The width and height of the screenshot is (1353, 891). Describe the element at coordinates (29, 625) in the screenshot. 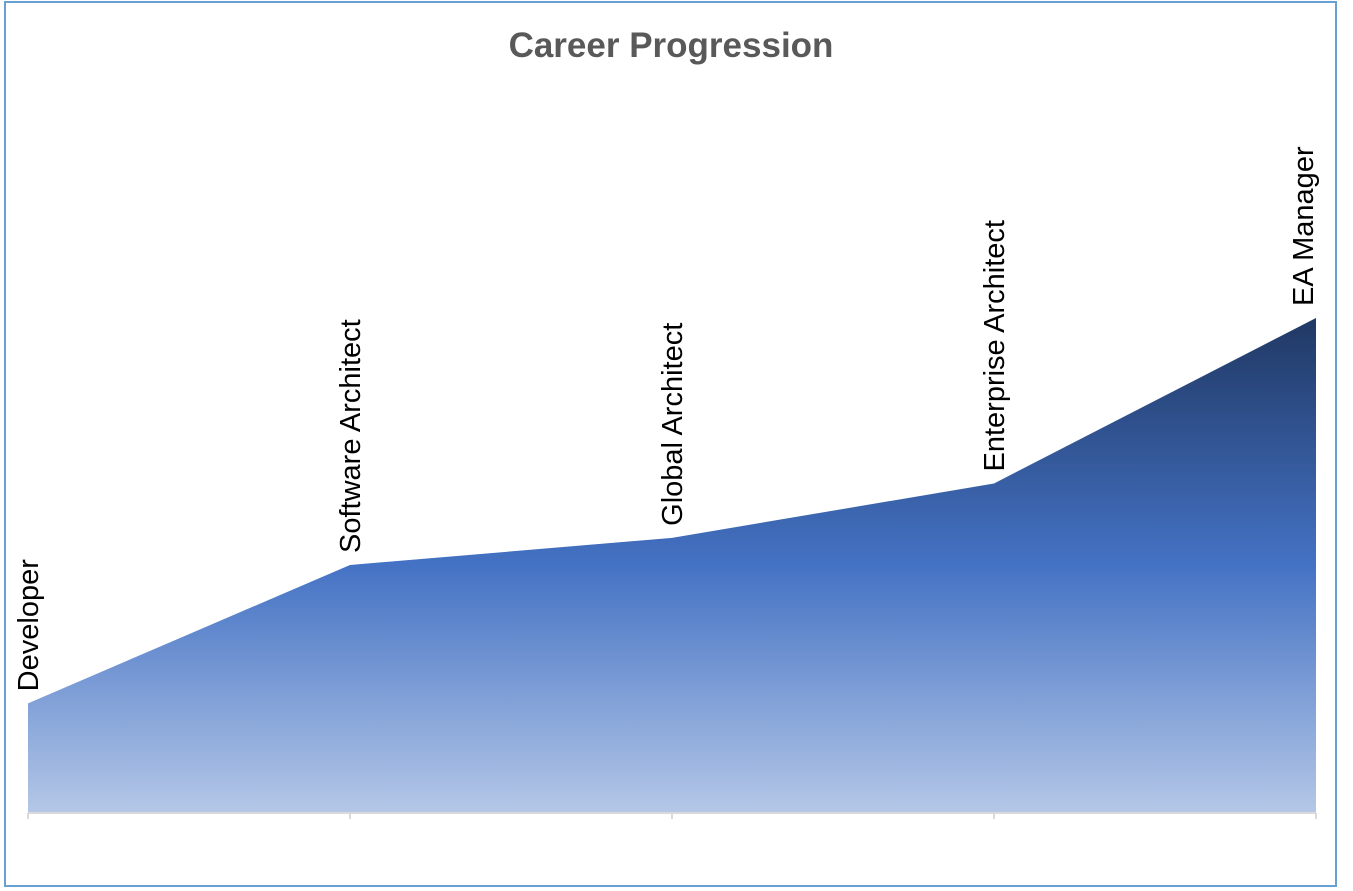

I see `category-label: Developer` at that location.